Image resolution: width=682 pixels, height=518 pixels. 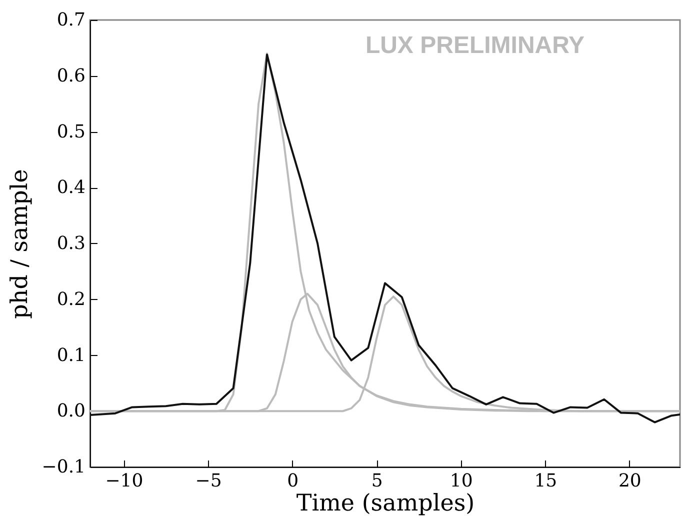 What do you see at coordinates (19, 244) in the screenshot?
I see `y-axis-title: phd / sample` at bounding box center [19, 244].